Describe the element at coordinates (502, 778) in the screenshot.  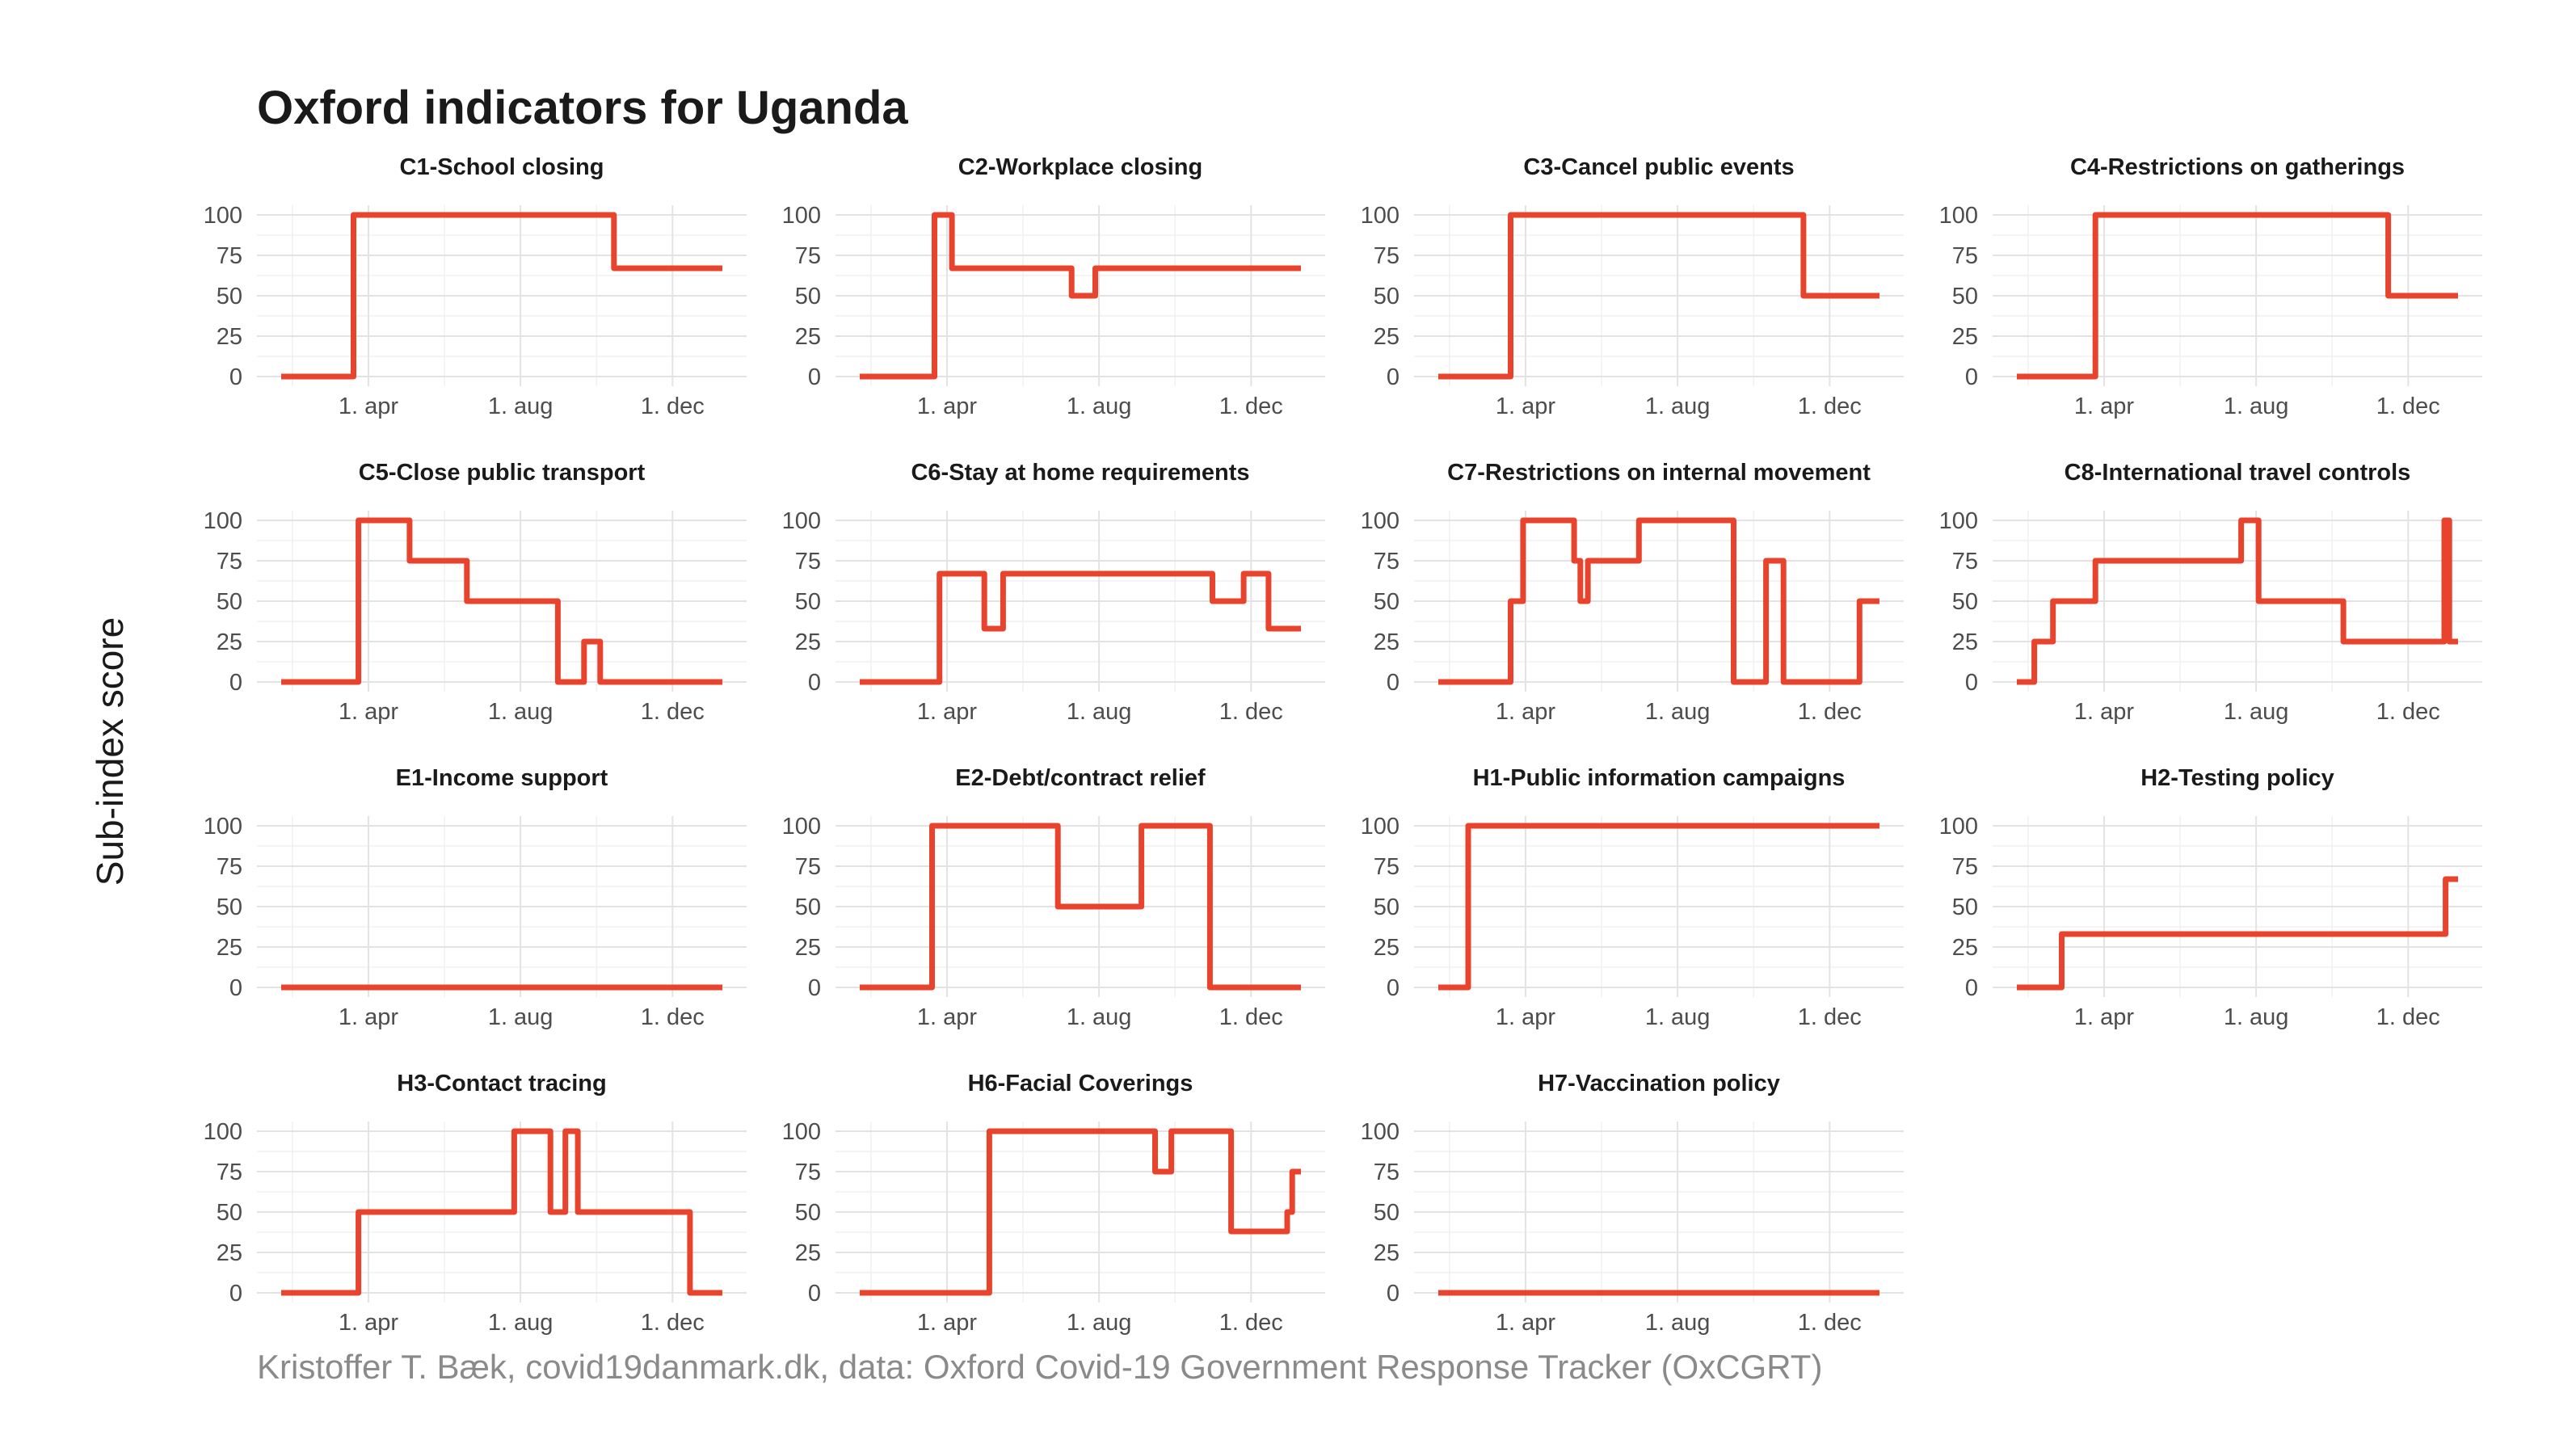
I see `facet-title: E1-Income support` at that location.